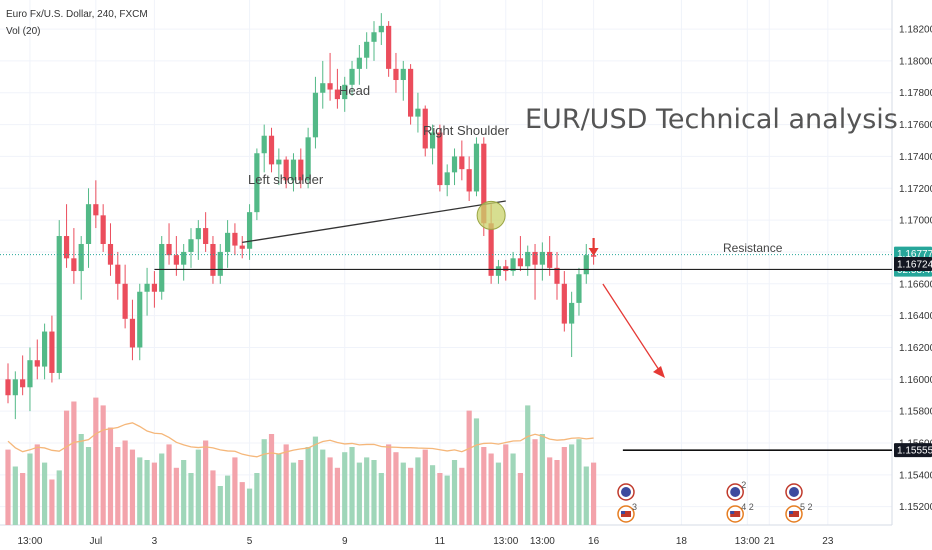 Image resolution: width=932 pixels, height=550 pixels. I want to click on y-tick-label: 1.15400, so click(915, 475).